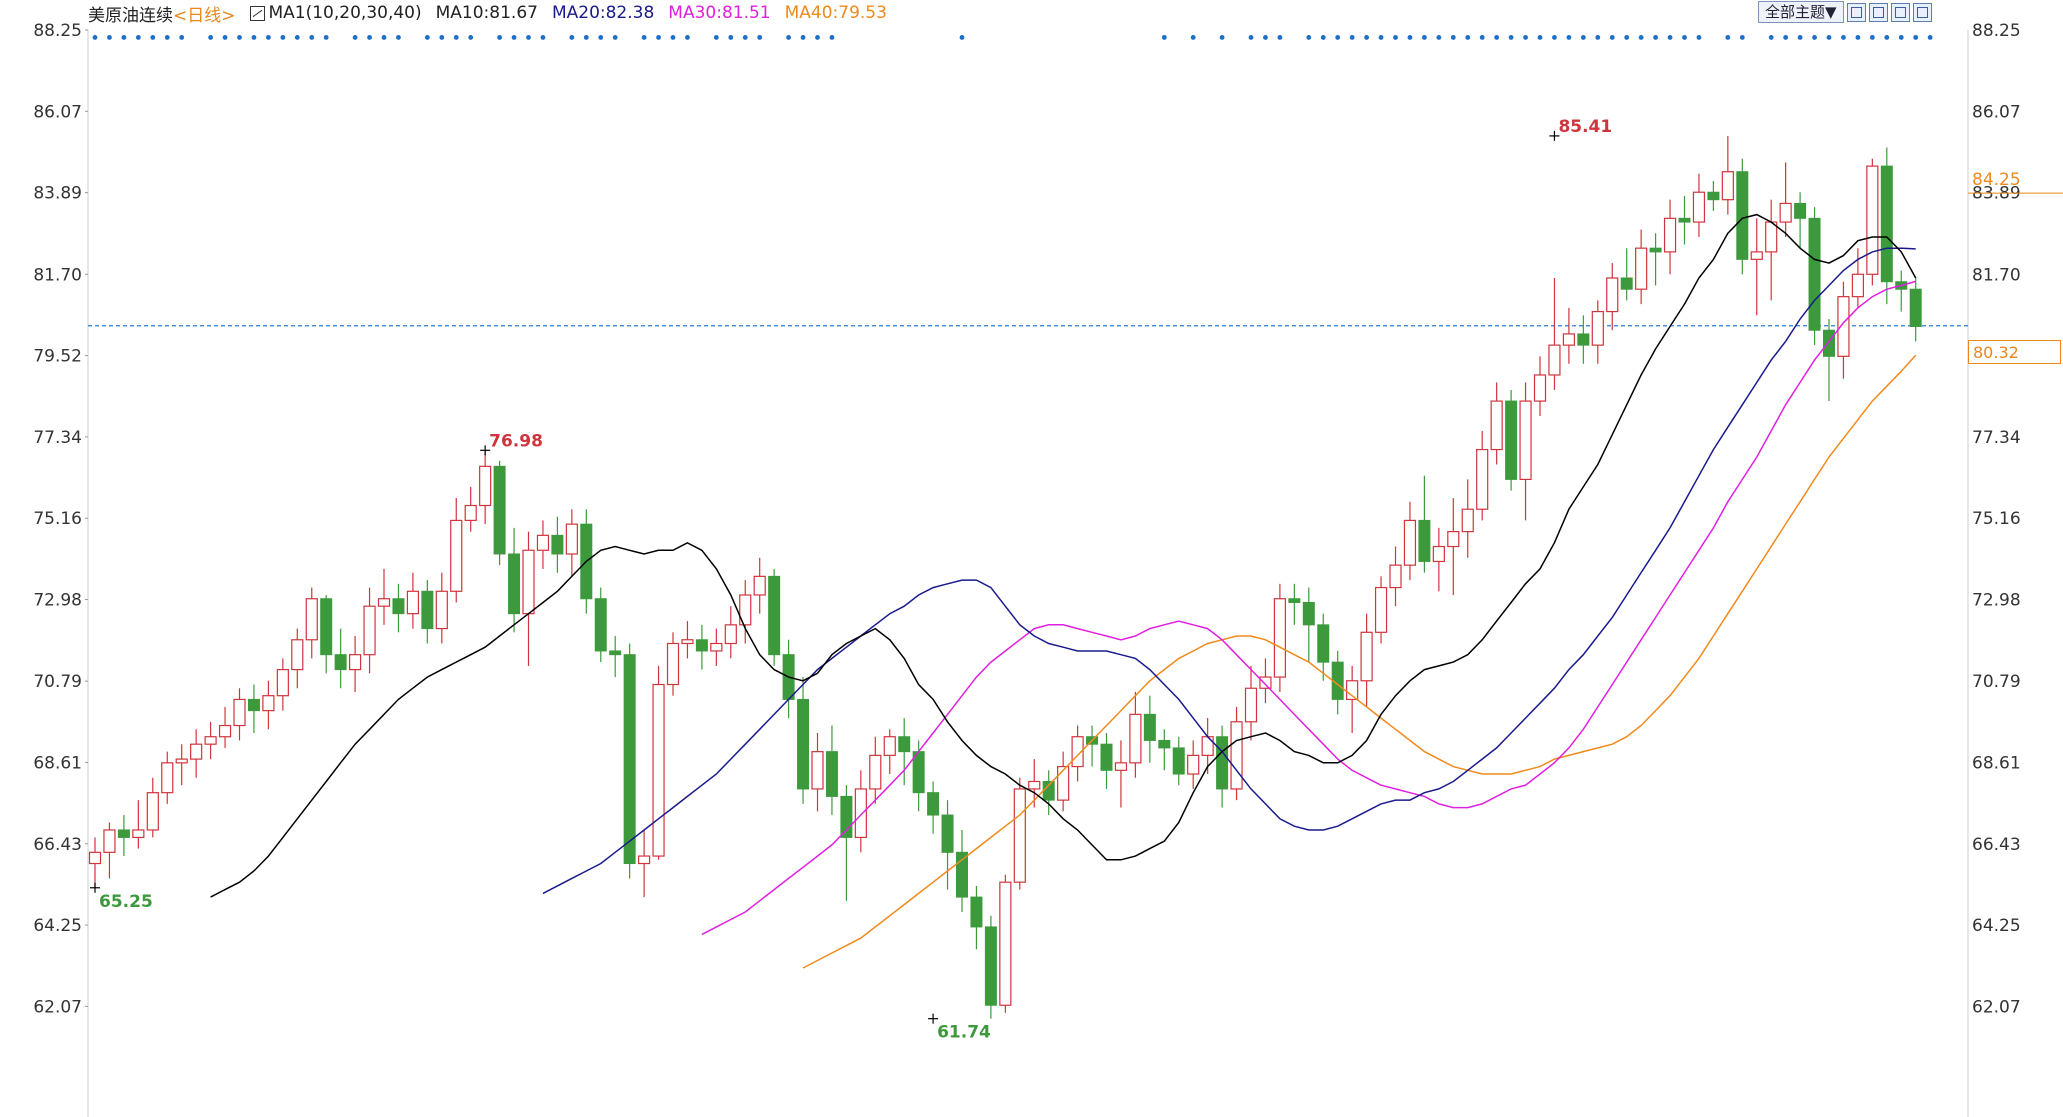  I want to click on y-tick-label-right: 70.79, so click(1996, 682).